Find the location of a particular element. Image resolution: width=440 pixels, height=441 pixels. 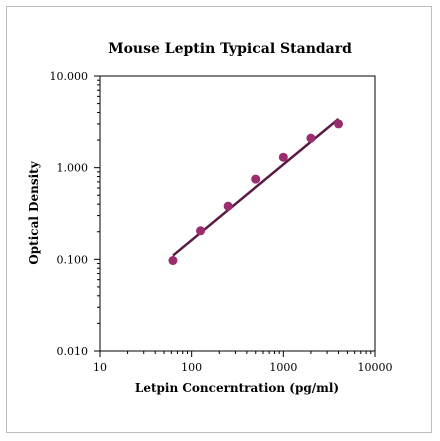

chart-title: Mouse Leptin Typical Standard is located at coordinates (230, 49).